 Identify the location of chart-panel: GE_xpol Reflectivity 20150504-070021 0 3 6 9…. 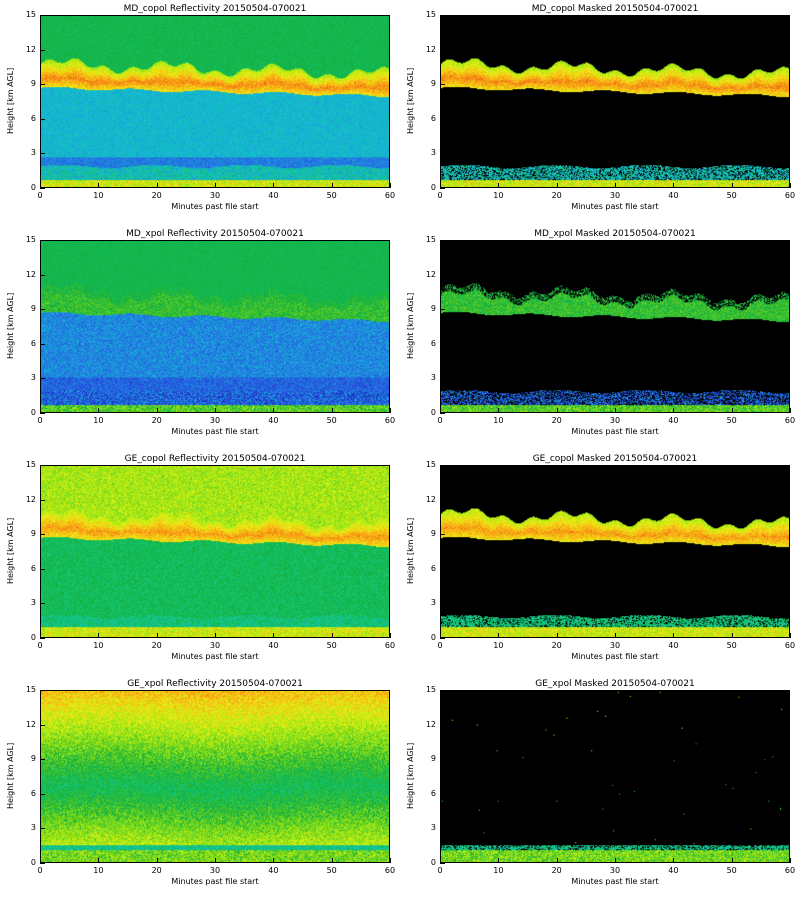
(200, 787).